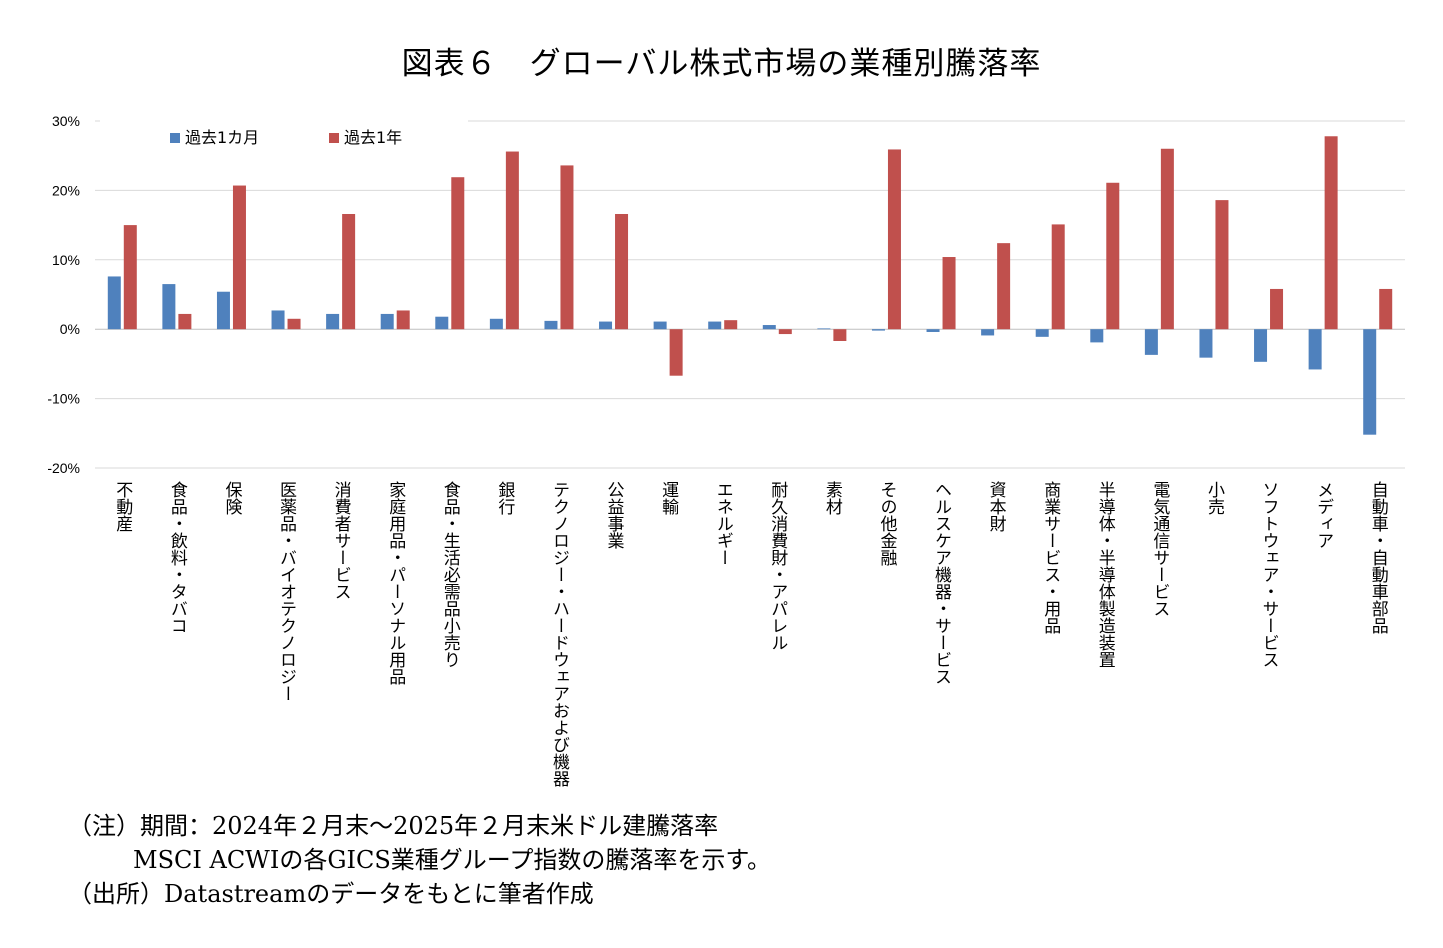 This screenshot has height=948, width=1443. Describe the element at coordinates (886, 524) in the screenshot. I see `x-category-label: その他金融` at that location.